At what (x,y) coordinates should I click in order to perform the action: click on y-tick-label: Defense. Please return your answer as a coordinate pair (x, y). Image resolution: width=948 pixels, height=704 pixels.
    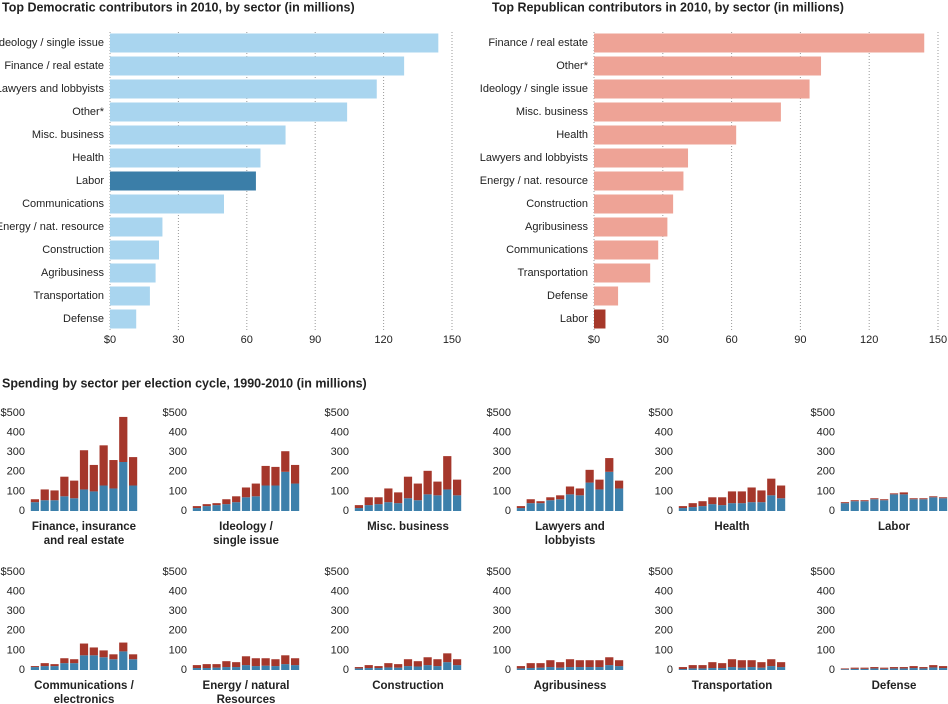
    Looking at the image, I should click on (567, 296).